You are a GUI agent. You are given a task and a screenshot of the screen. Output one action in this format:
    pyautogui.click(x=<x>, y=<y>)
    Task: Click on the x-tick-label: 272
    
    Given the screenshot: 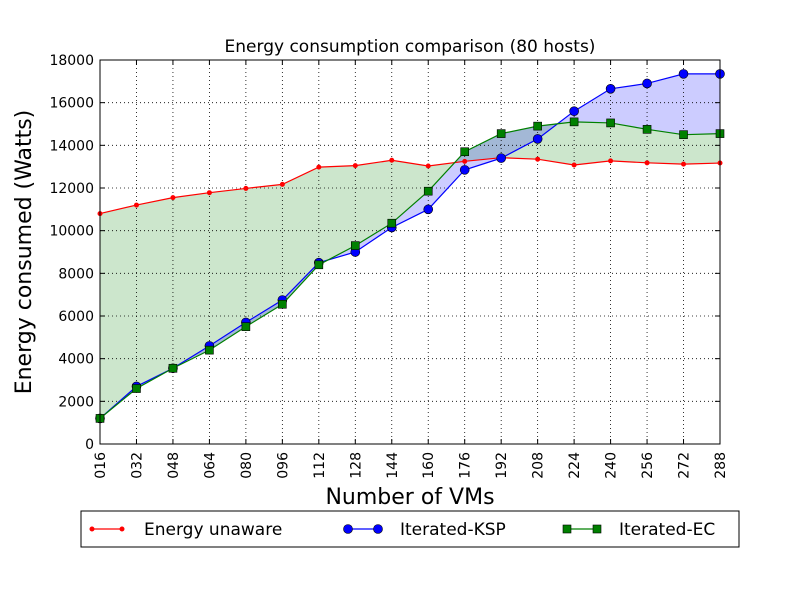 What is the action you would take?
    pyautogui.click(x=685, y=465)
    